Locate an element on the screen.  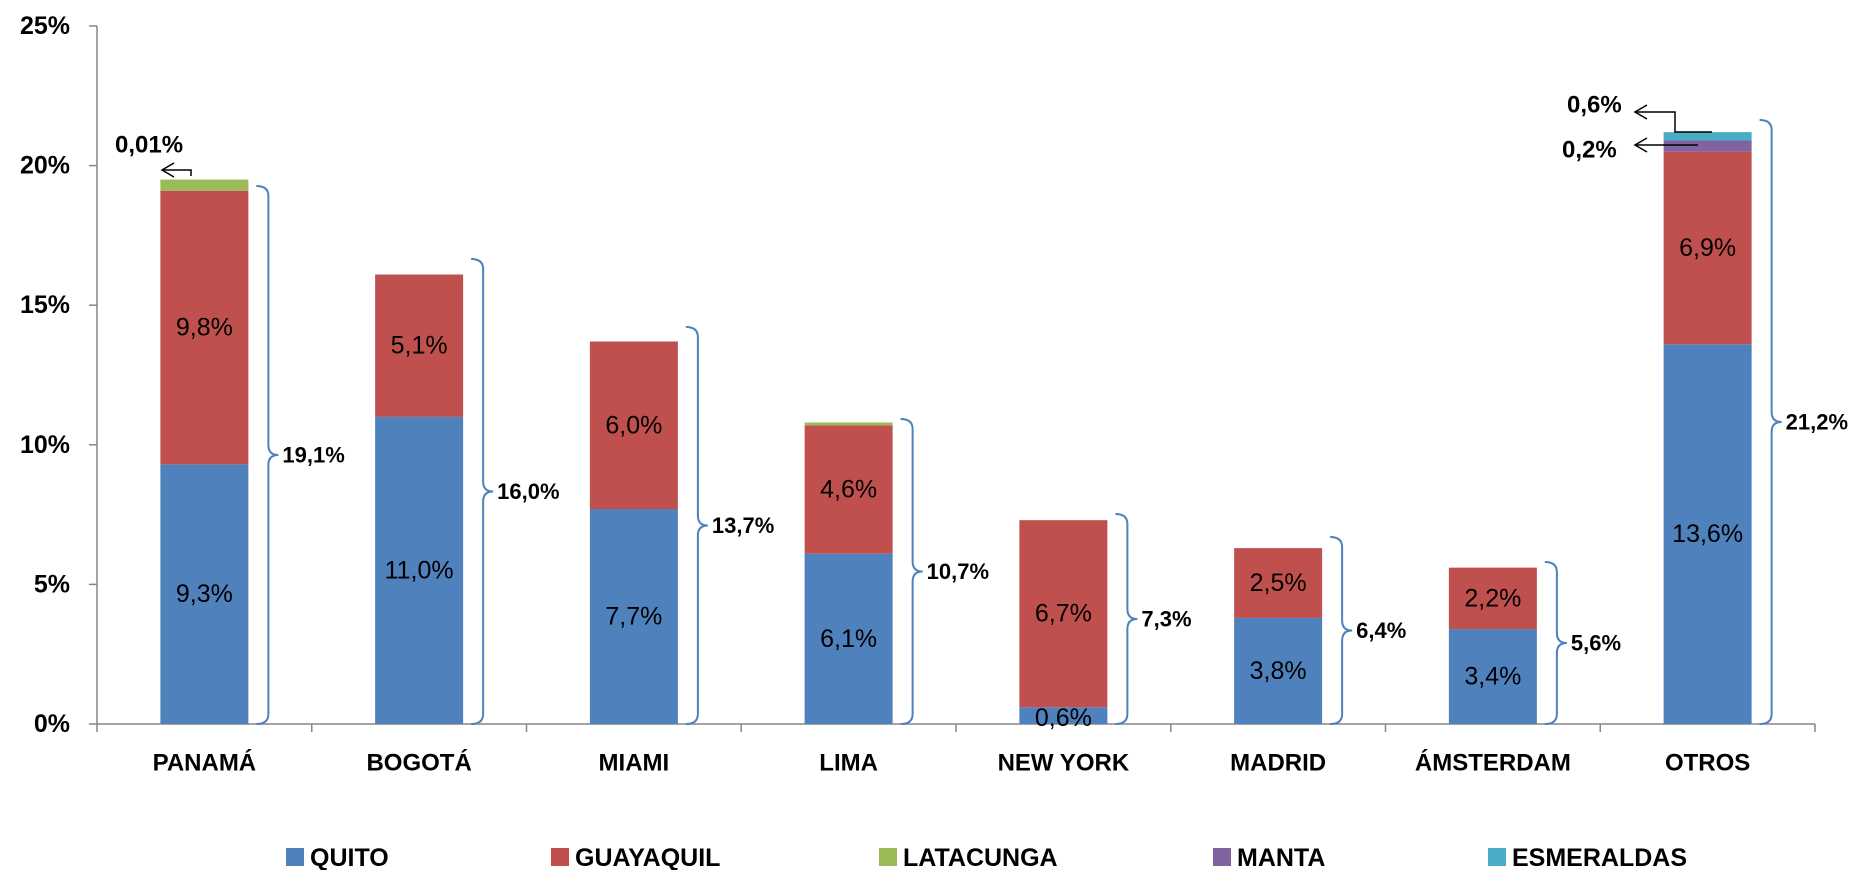
data-label: 7,7% is located at coordinates (633, 617).